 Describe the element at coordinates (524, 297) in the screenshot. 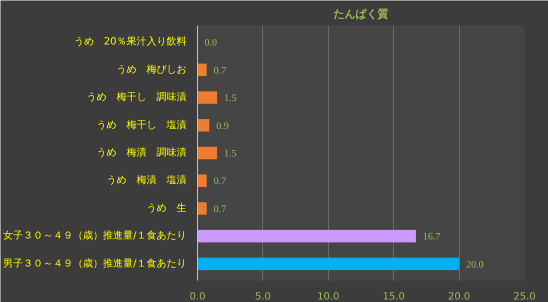

I see `x-tick-label: 25.0` at that location.